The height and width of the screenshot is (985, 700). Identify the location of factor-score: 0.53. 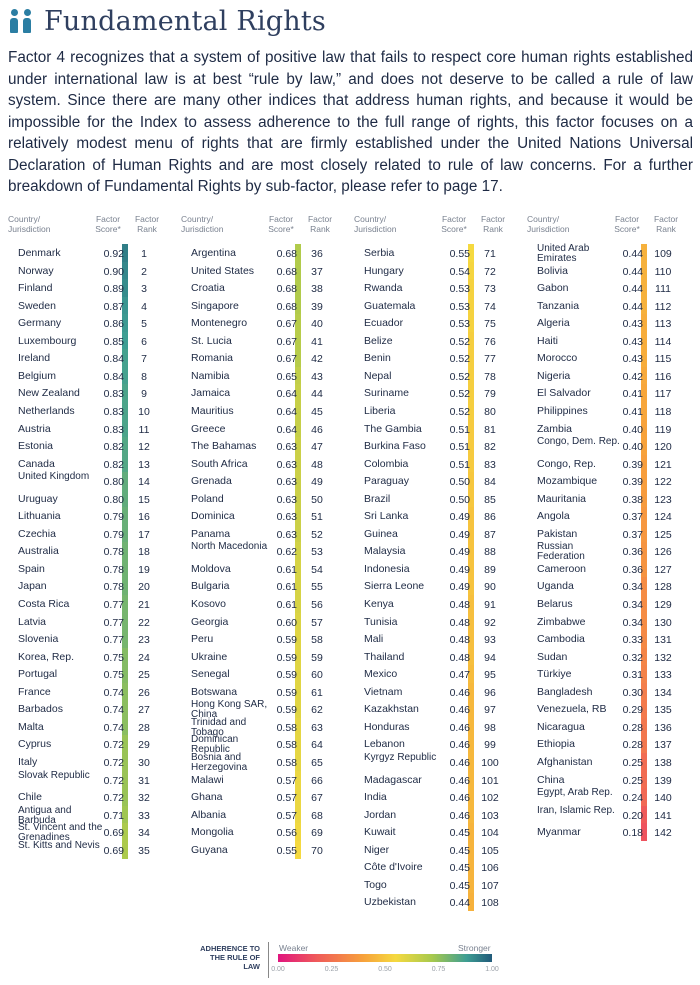
(459, 324).